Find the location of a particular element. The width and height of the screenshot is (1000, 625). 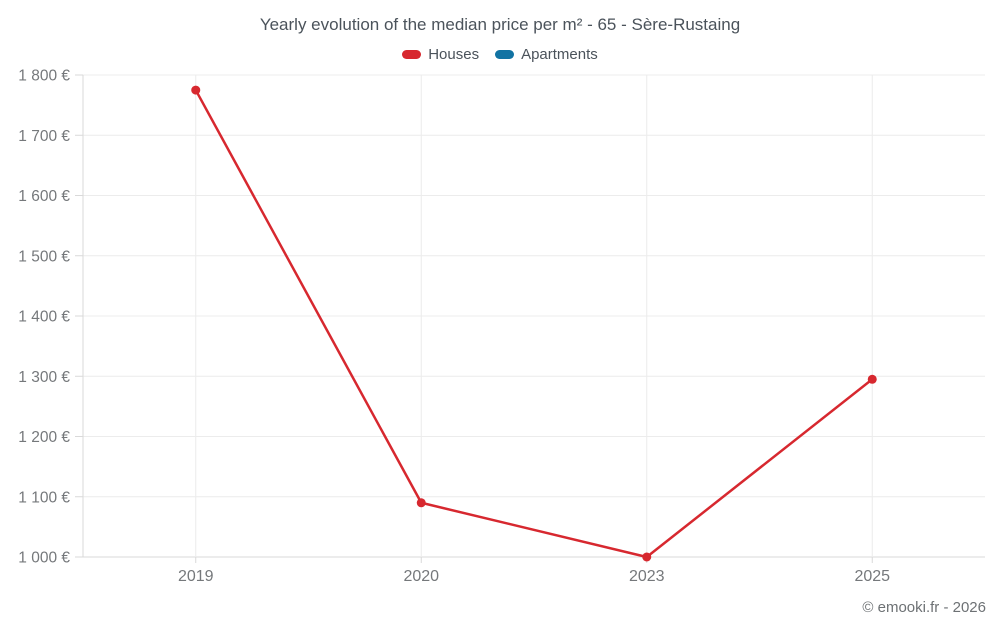

x-tick-label: 2019 is located at coordinates (196, 576).